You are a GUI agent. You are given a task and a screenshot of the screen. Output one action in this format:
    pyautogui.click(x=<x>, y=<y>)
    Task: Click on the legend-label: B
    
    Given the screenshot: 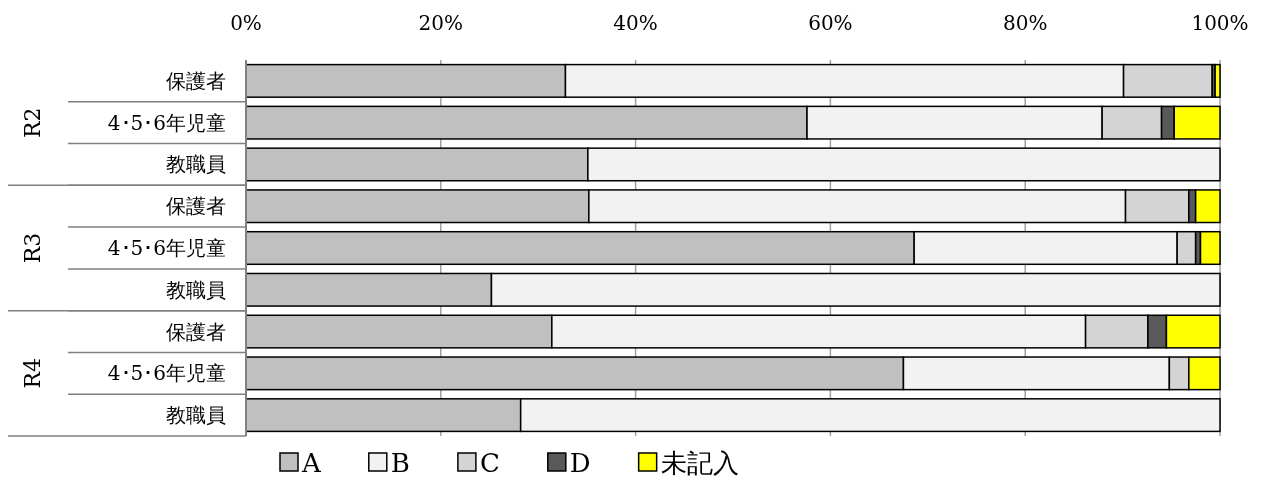 What is the action you would take?
    pyautogui.click(x=400, y=463)
    